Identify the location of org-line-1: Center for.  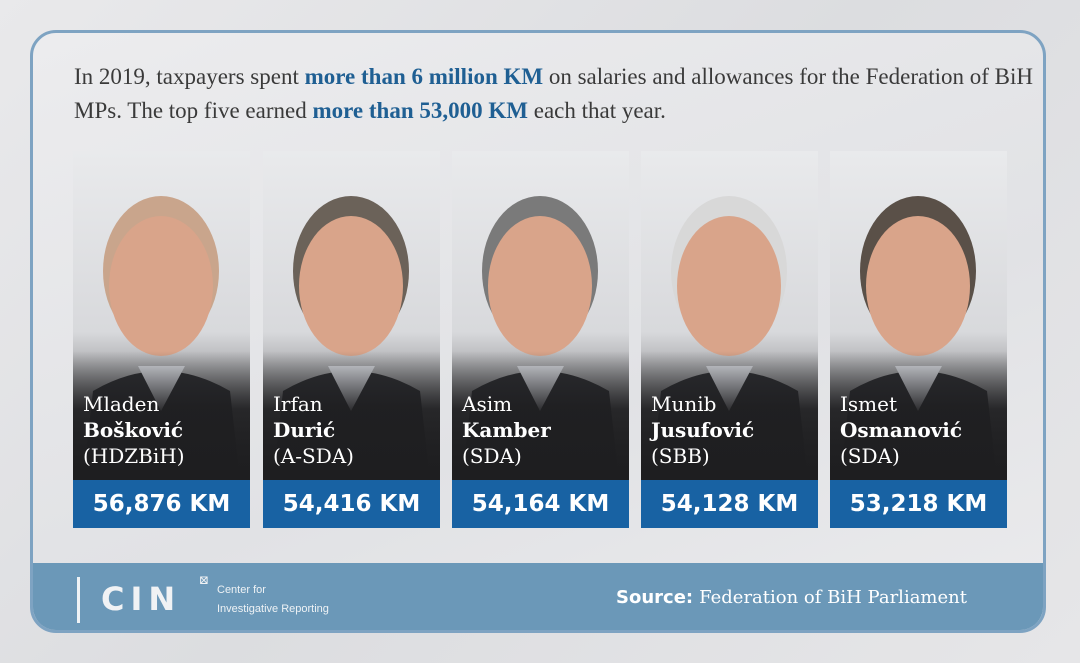
(241, 590).